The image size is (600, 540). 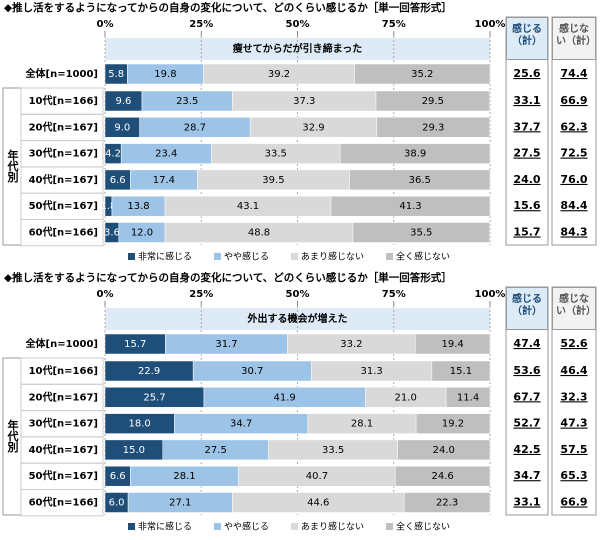 I want to click on total-value: 15.7, so click(x=526, y=232).